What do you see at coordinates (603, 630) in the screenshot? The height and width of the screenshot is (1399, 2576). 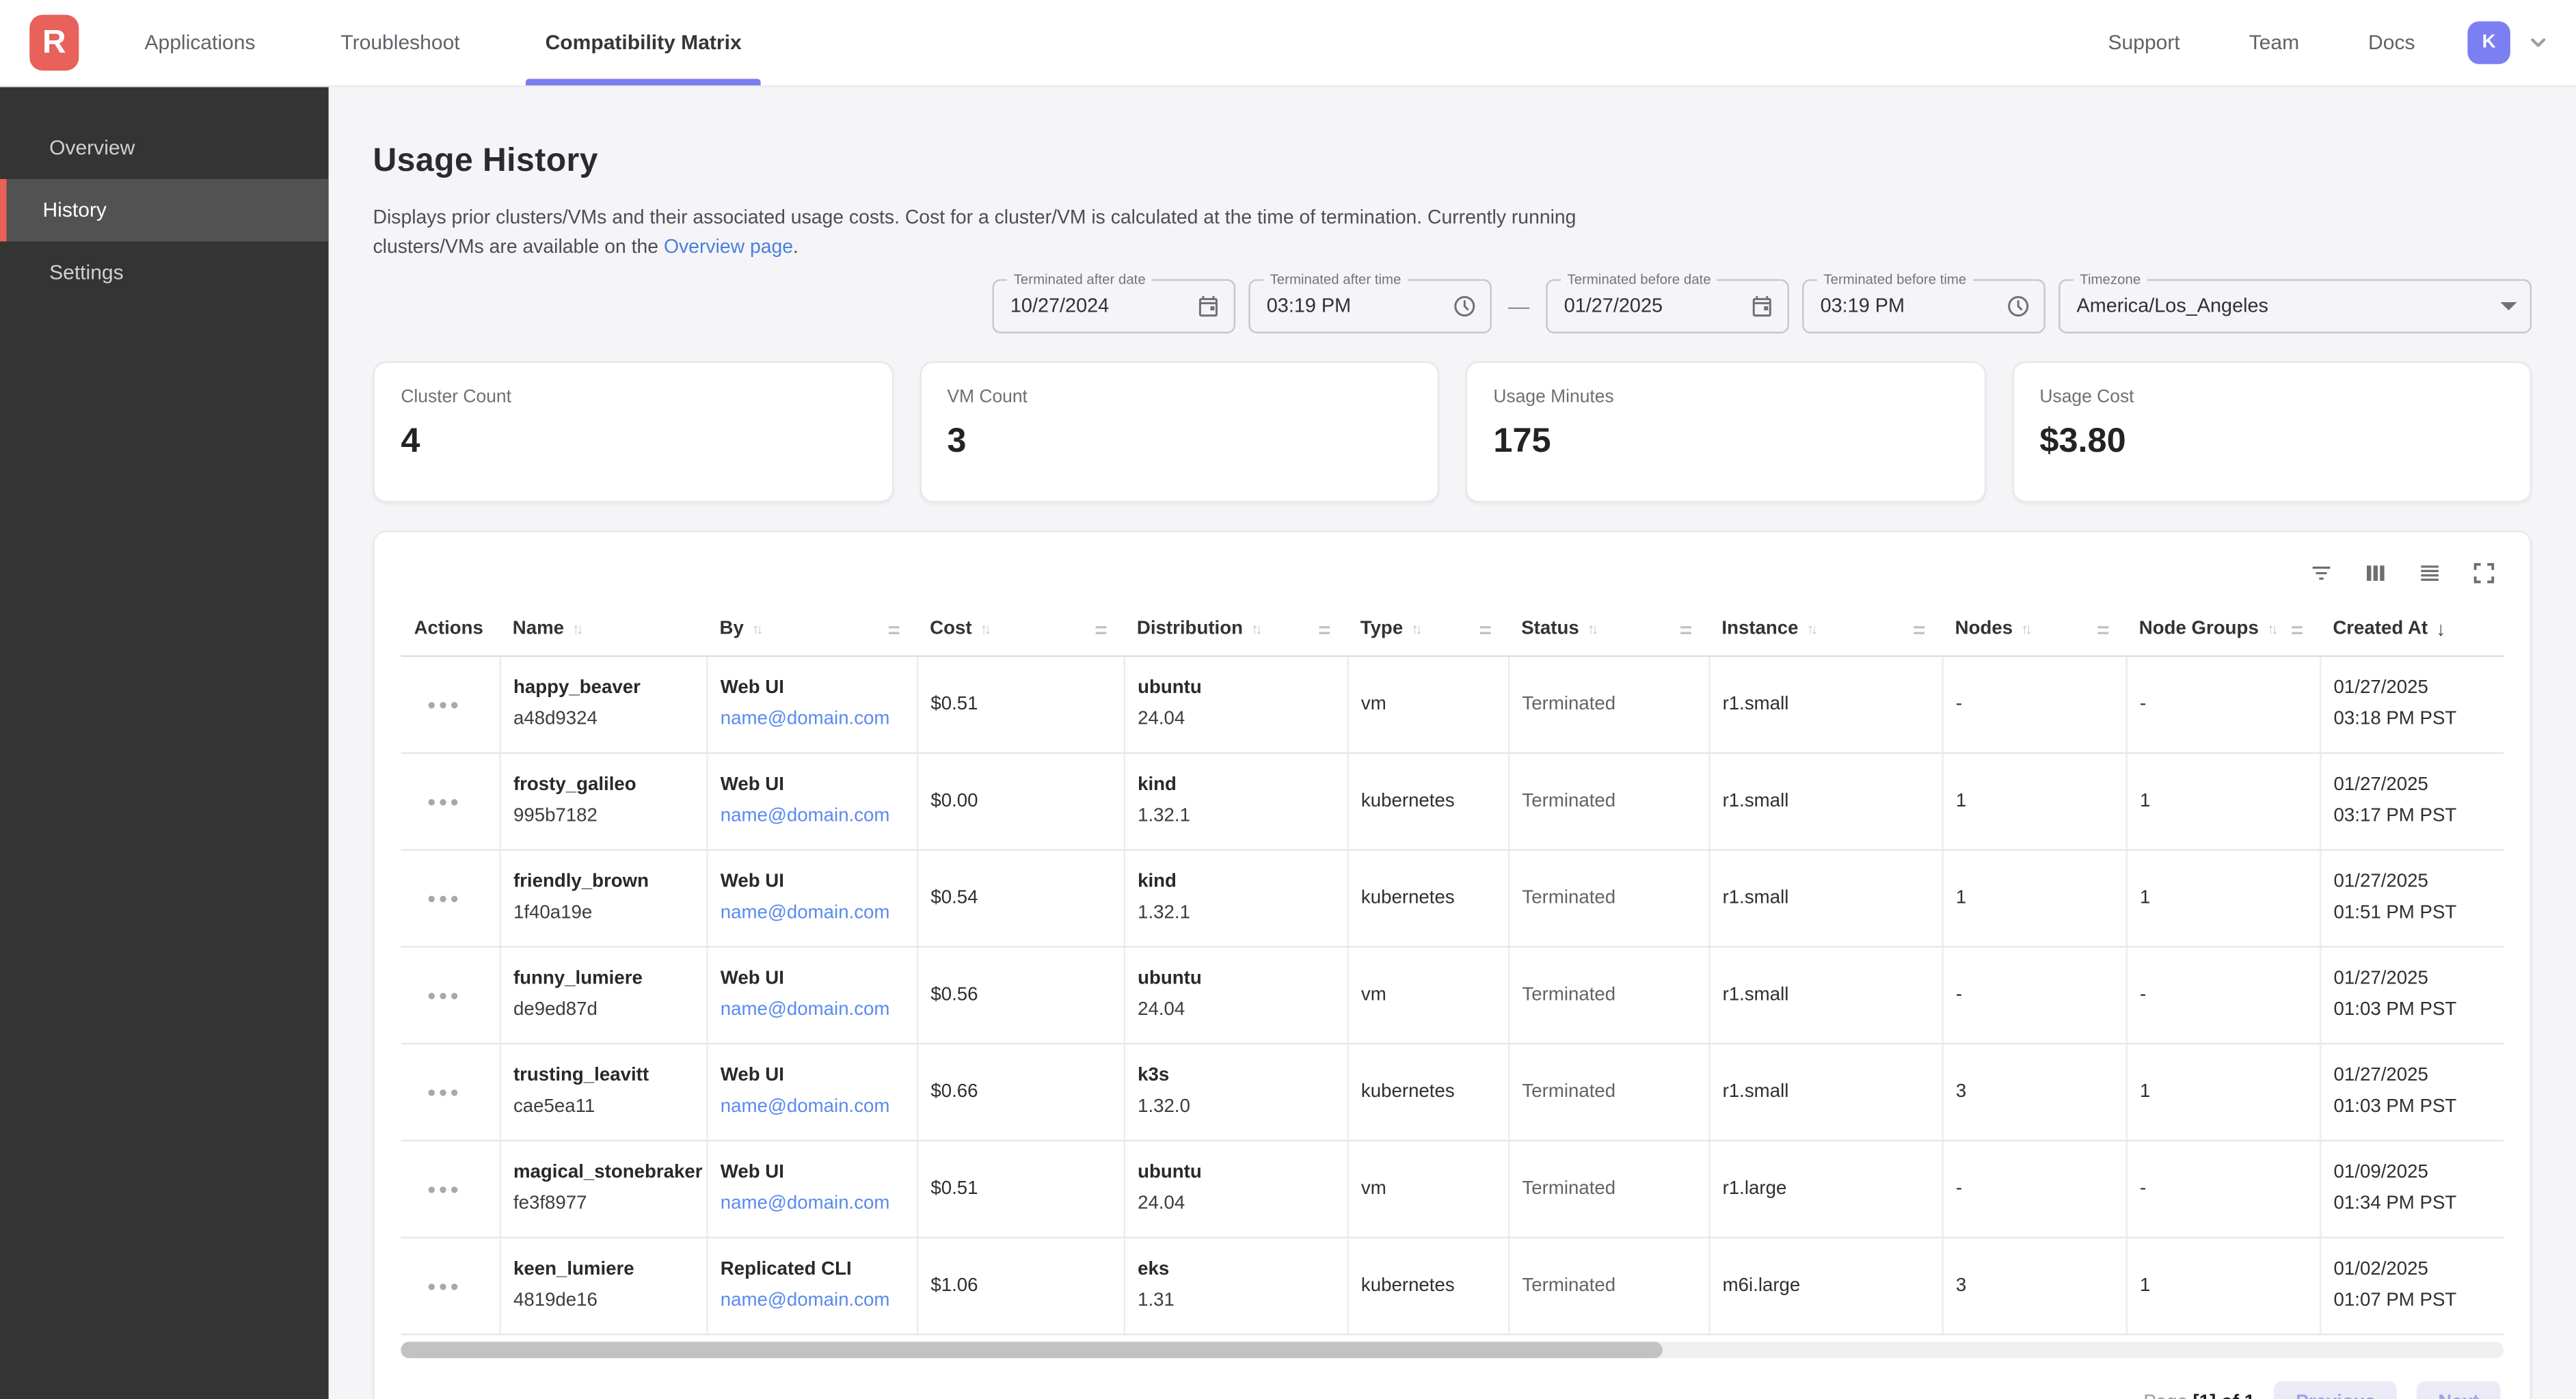 I see `column-header-name: Name ↑↓` at bounding box center [603, 630].